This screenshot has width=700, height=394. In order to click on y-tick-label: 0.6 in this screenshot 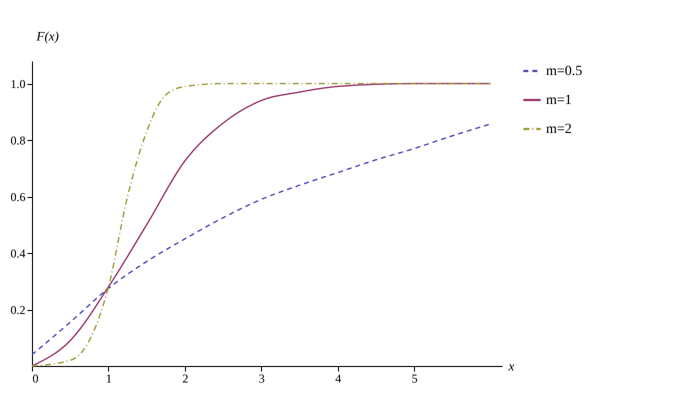, I will do `click(18, 197)`.